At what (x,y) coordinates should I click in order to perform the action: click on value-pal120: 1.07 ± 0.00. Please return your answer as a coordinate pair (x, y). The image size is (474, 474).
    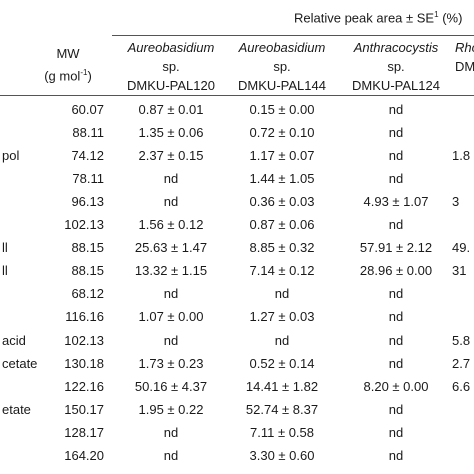
    Looking at the image, I should click on (171, 316).